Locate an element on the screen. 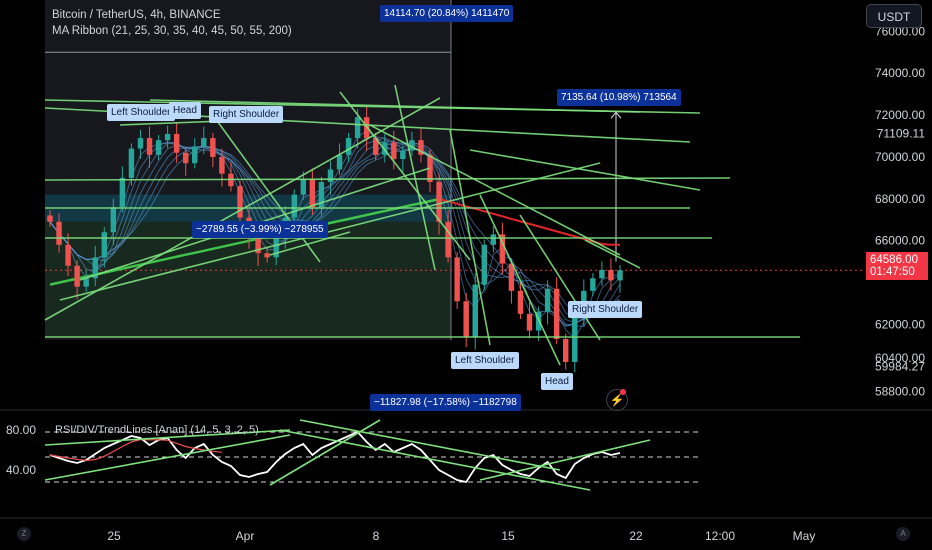 This screenshot has width=932, height=550. timezone-icon: Z is located at coordinates (24, 534).